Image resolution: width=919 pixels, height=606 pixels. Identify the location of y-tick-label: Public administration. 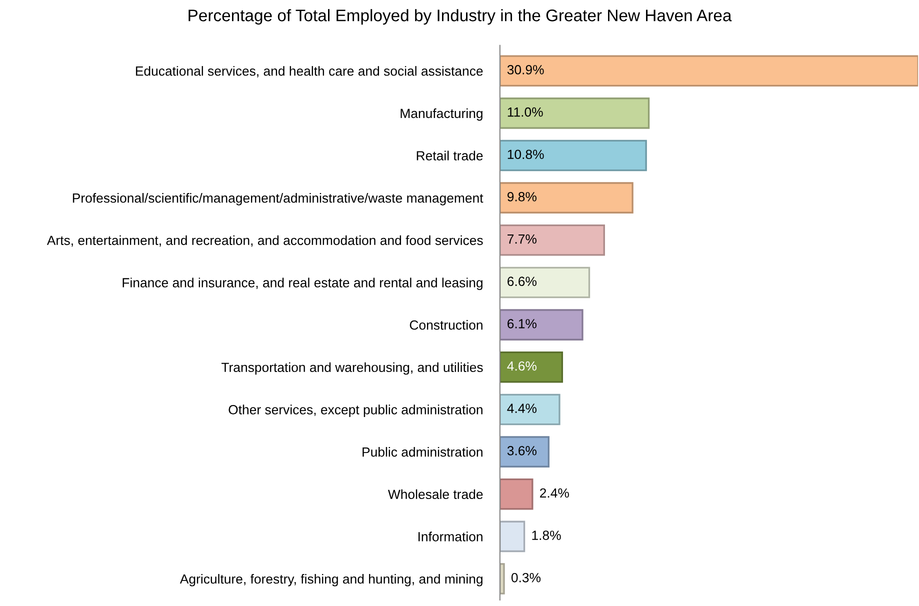
(422, 452).